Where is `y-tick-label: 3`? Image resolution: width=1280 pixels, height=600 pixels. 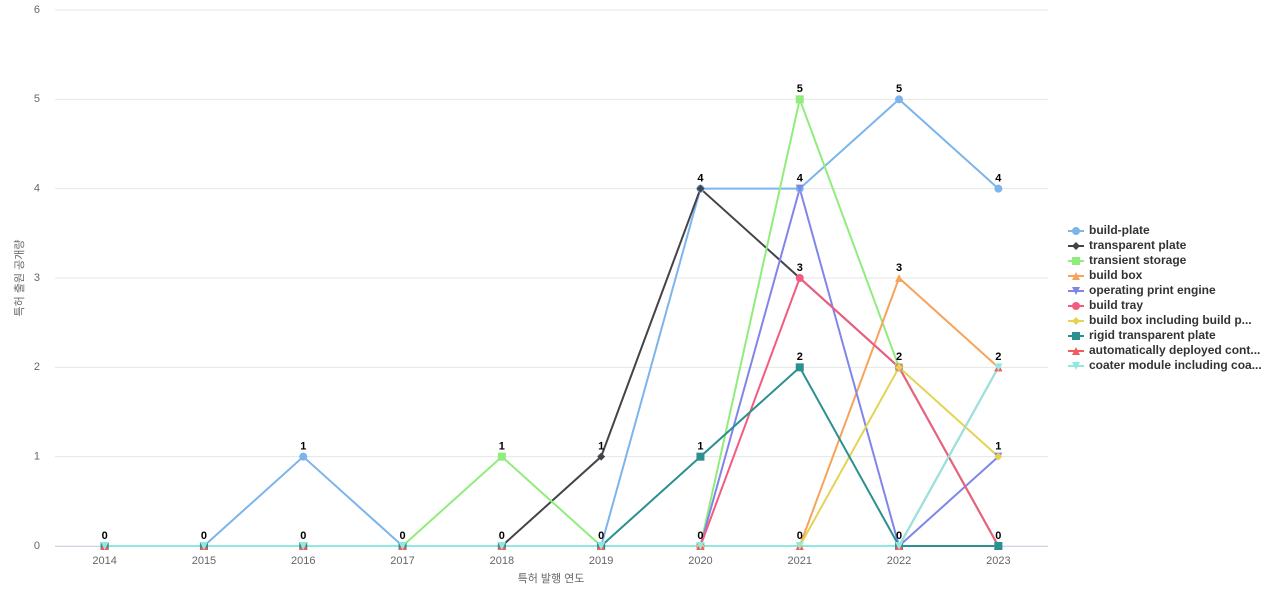 y-tick-label: 3 is located at coordinates (37, 278).